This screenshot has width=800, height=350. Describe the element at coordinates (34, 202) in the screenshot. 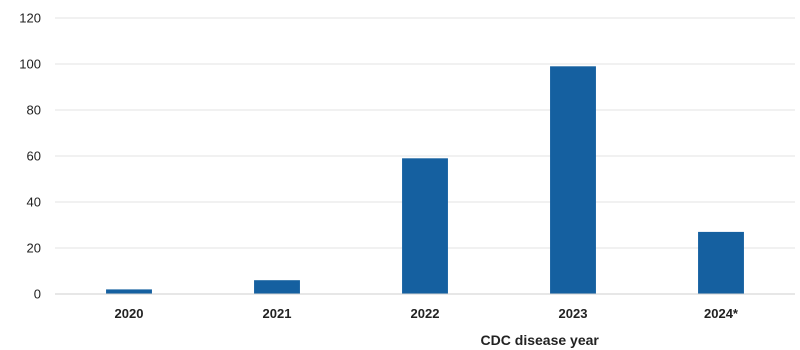

I see `y-tick-label-40: 40` at that location.